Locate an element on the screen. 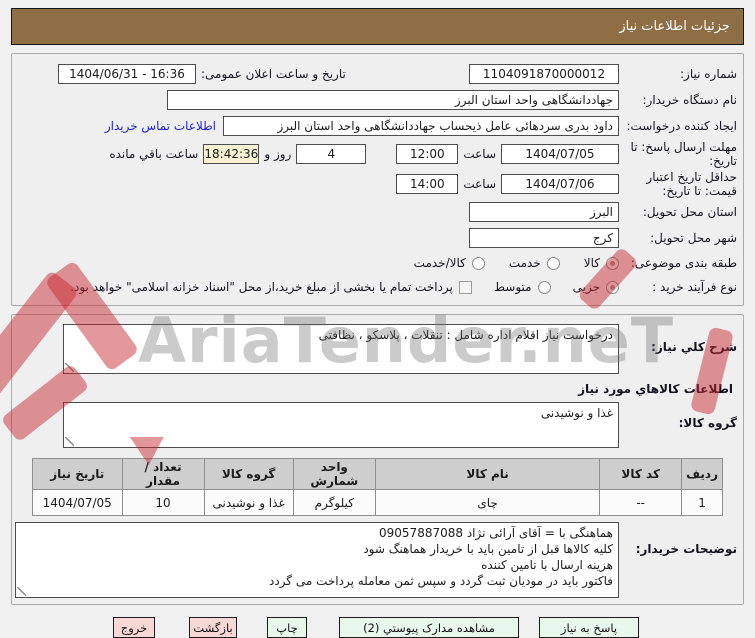  page-title: جزئیات اطلاعات نیاز is located at coordinates (674, 26).